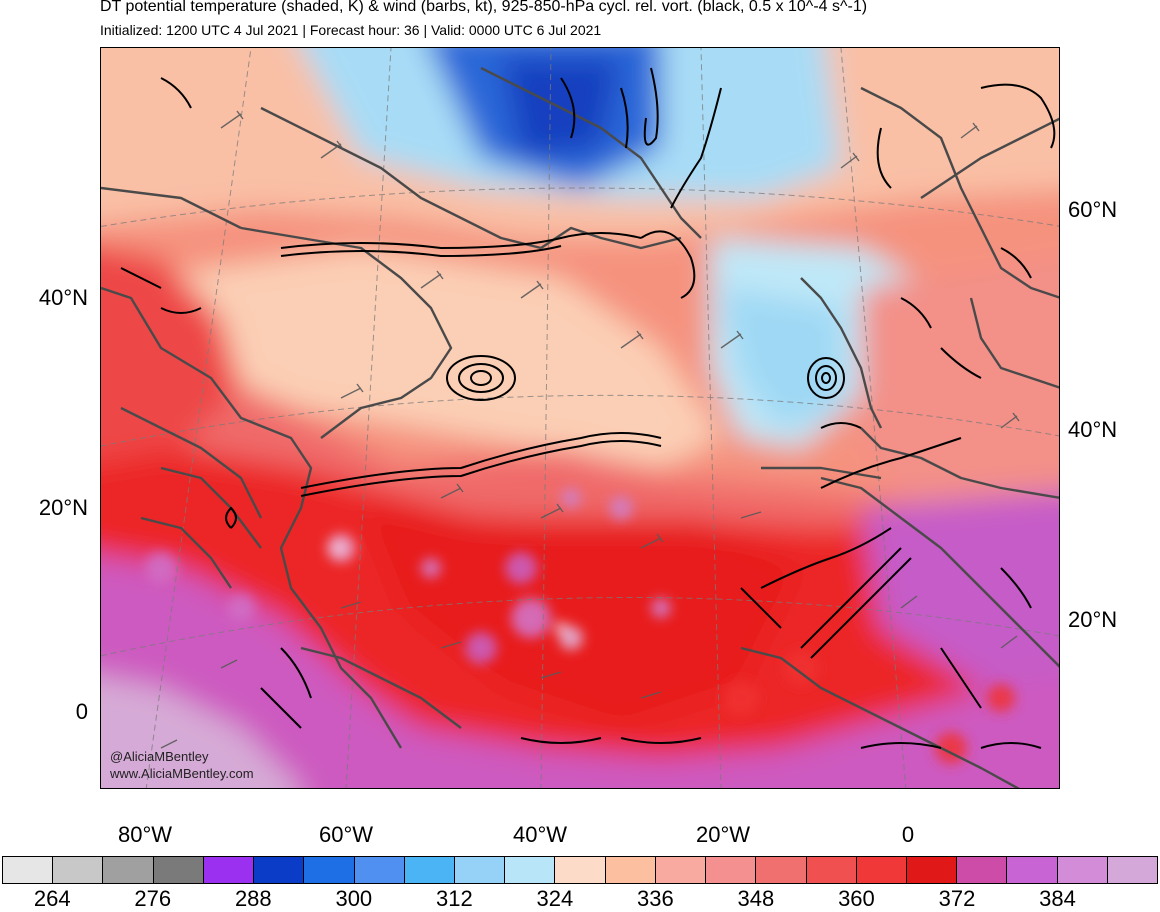 The height and width of the screenshot is (912, 1160). What do you see at coordinates (1093, 429) in the screenshot?
I see `lat-label-right-40n: 40°N` at bounding box center [1093, 429].